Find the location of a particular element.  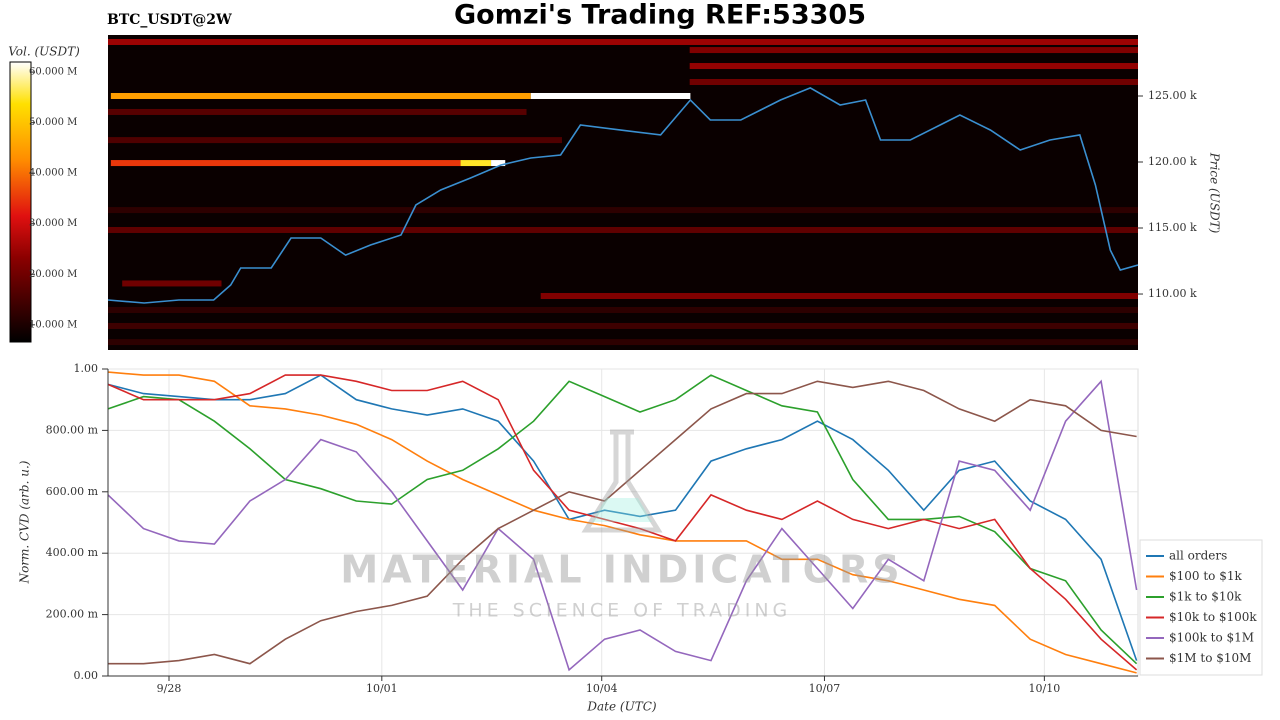

y-tick-label: 1.00 is located at coordinates (86, 368).